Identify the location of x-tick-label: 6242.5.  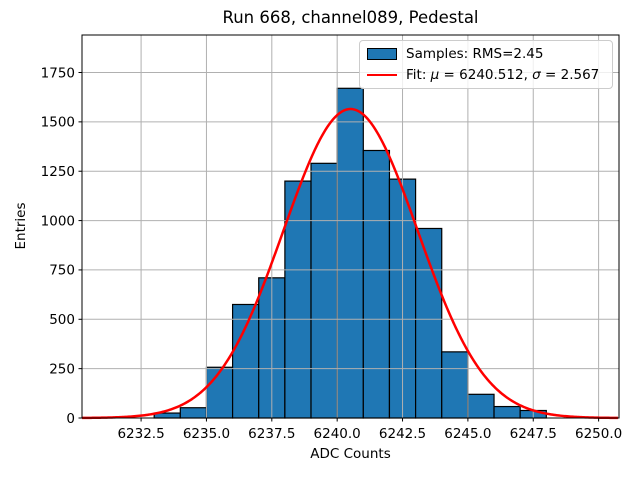
(402, 434).